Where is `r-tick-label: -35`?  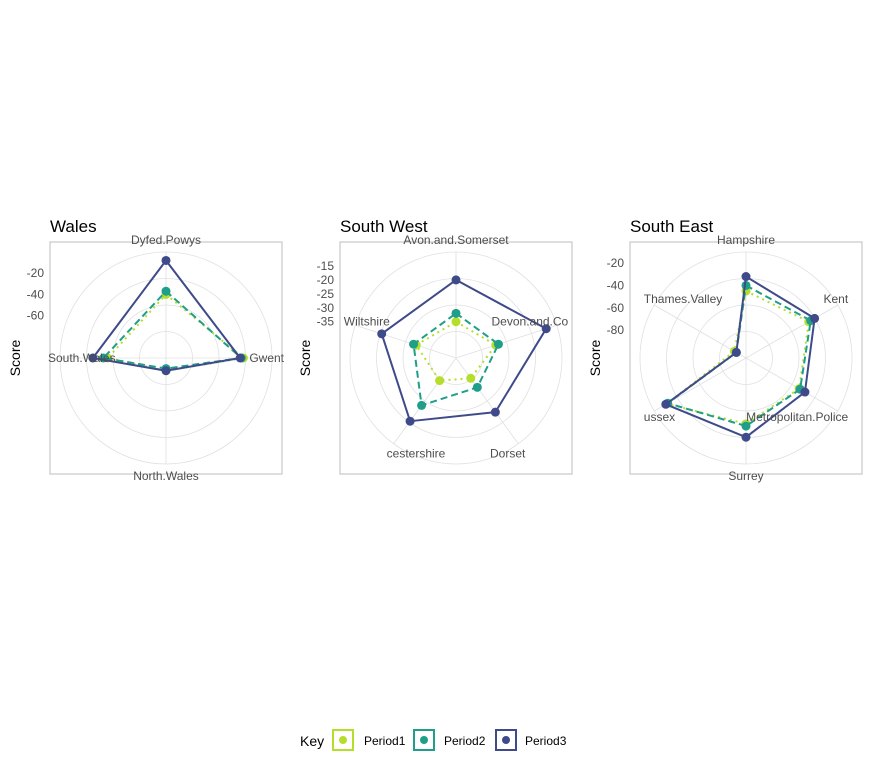 r-tick-label: -35 is located at coordinates (326, 322).